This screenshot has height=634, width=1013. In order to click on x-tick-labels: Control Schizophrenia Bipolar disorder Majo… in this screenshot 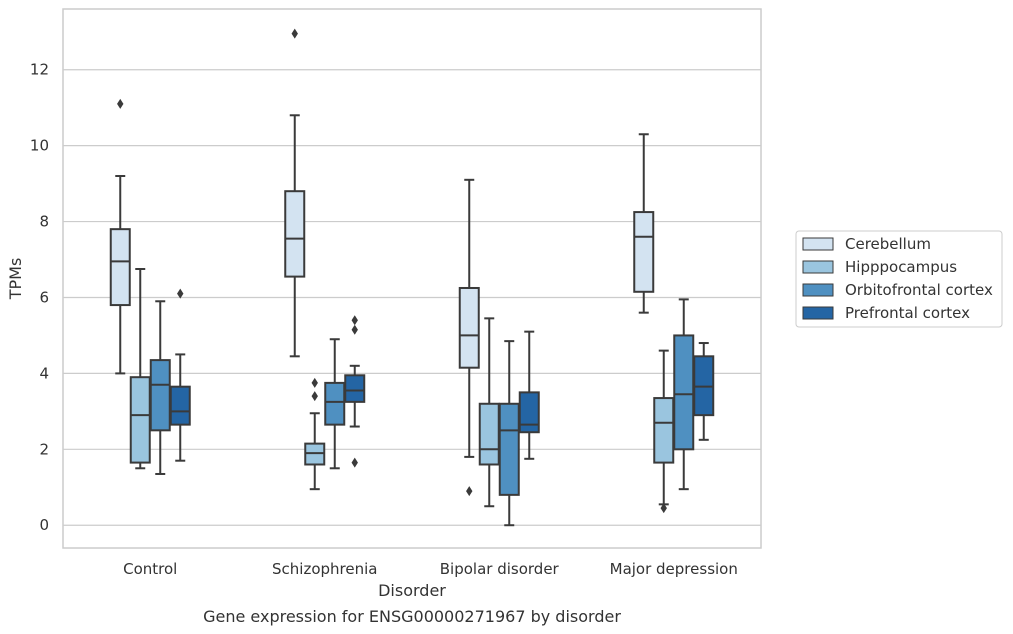, I will do `click(430, 569)`.